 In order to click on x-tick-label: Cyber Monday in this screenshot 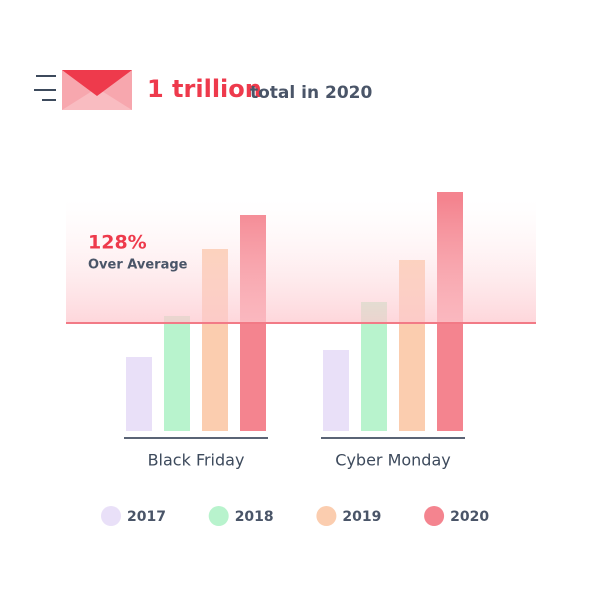, I will do `click(392, 460)`.